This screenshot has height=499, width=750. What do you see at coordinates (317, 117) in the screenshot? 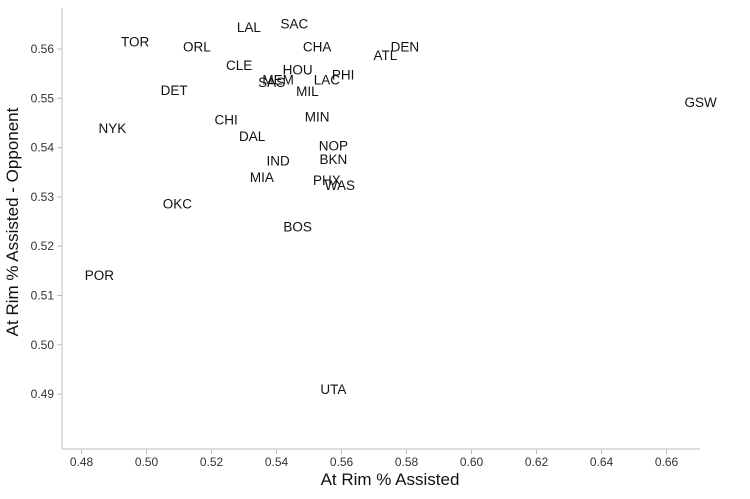
I see `point-label-min: MIN` at bounding box center [317, 117].